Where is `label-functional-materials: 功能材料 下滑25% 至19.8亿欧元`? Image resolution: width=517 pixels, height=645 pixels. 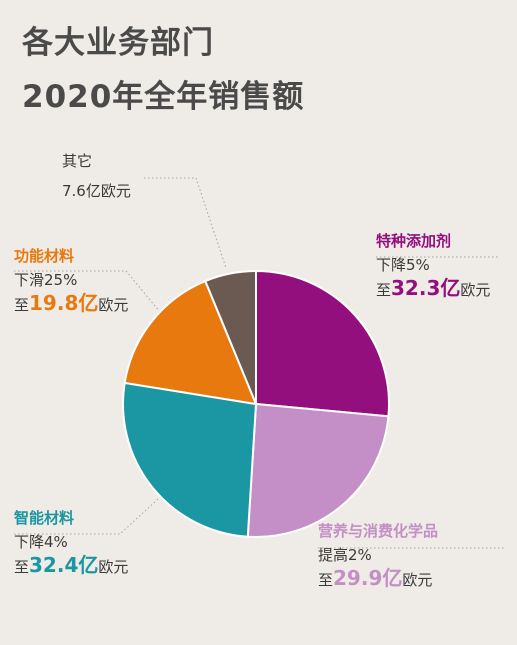
label-functional-materials: 功能材料 下滑25% 至19.8亿欧元 is located at coordinates (71, 281).